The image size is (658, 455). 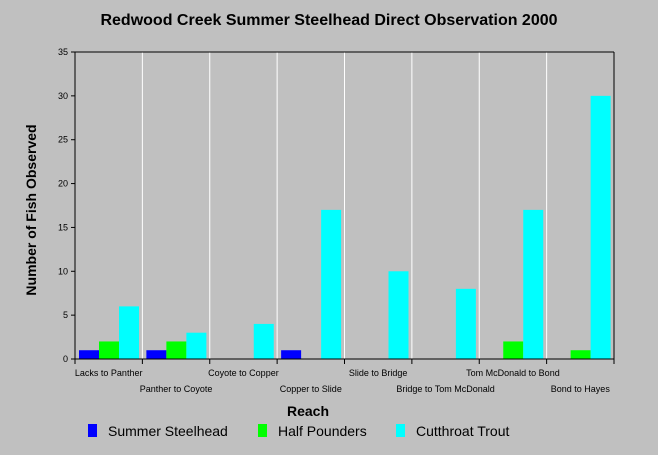 I want to click on x-tick-label: Tom McDonald to Bond, so click(x=513, y=373).